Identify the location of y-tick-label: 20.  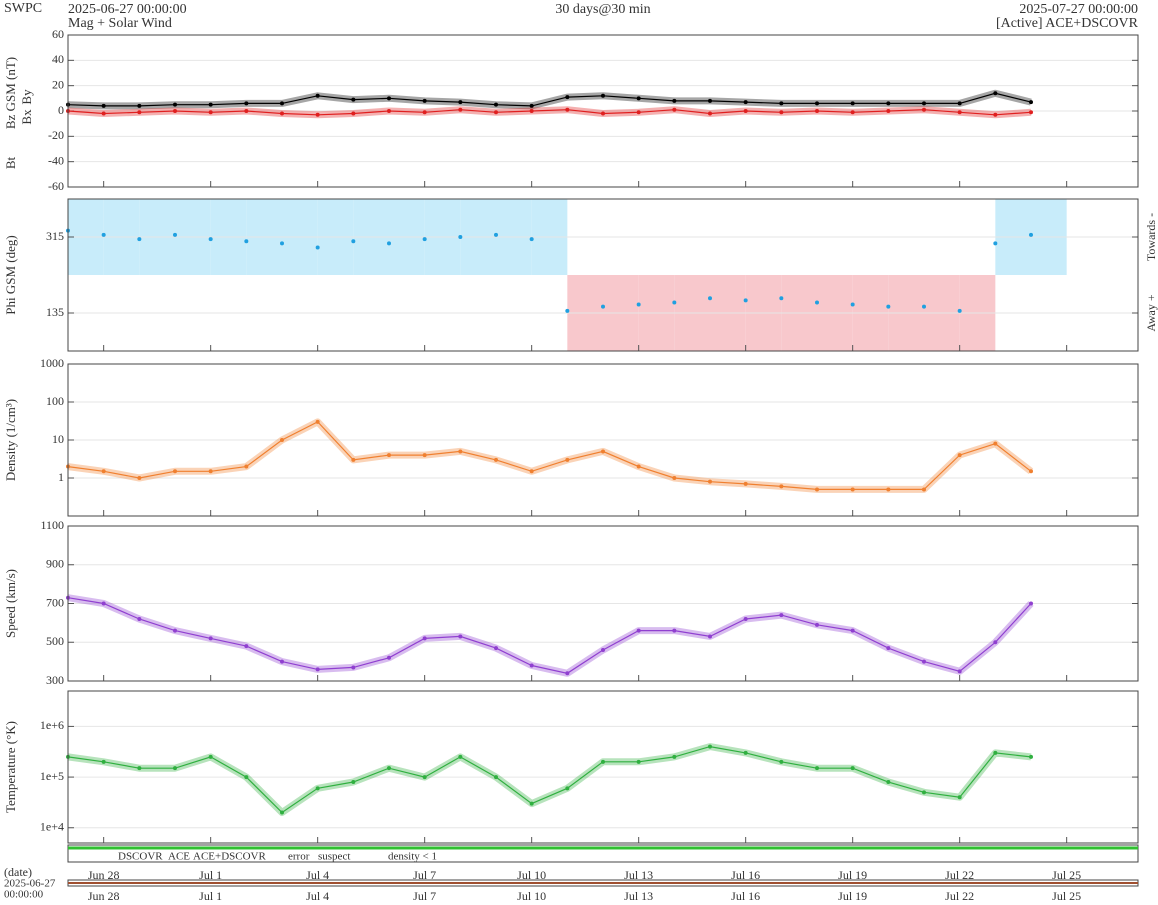
(58, 84).